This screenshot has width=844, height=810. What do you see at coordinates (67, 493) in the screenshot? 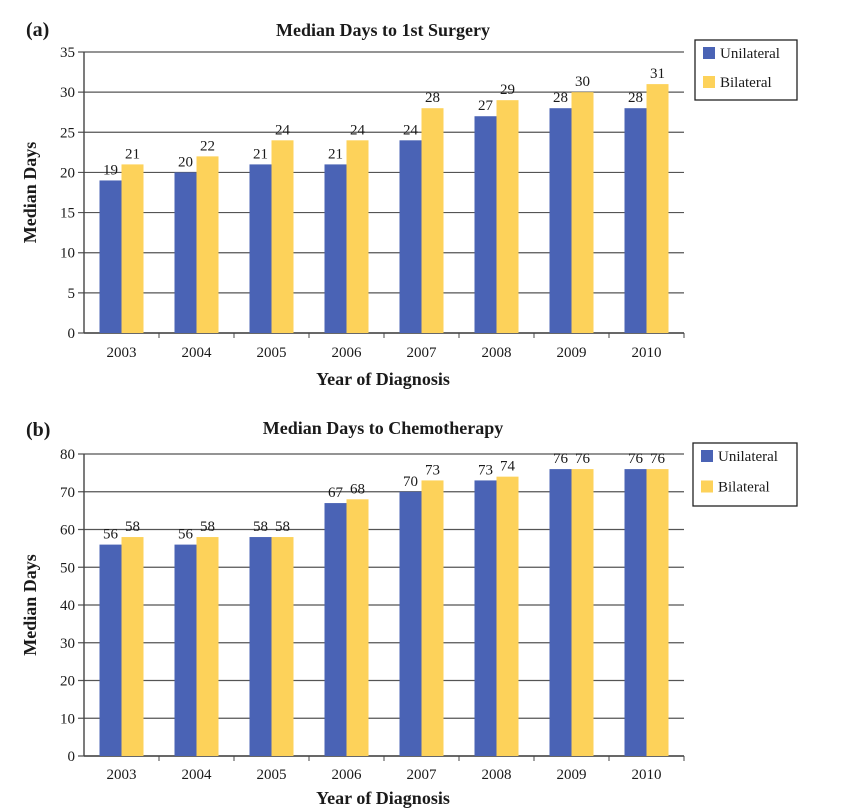
I see `y-tick-label: 70` at bounding box center [67, 493].